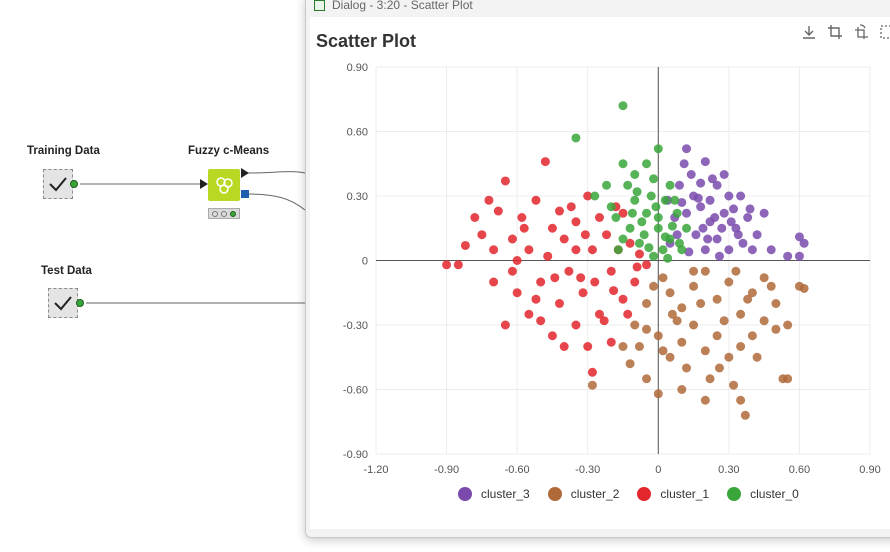 Image resolution: width=890 pixels, height=552 pixels. What do you see at coordinates (583, 494) in the screenshot?
I see `legend-item-cluster-2: cluster_2` at bounding box center [583, 494].